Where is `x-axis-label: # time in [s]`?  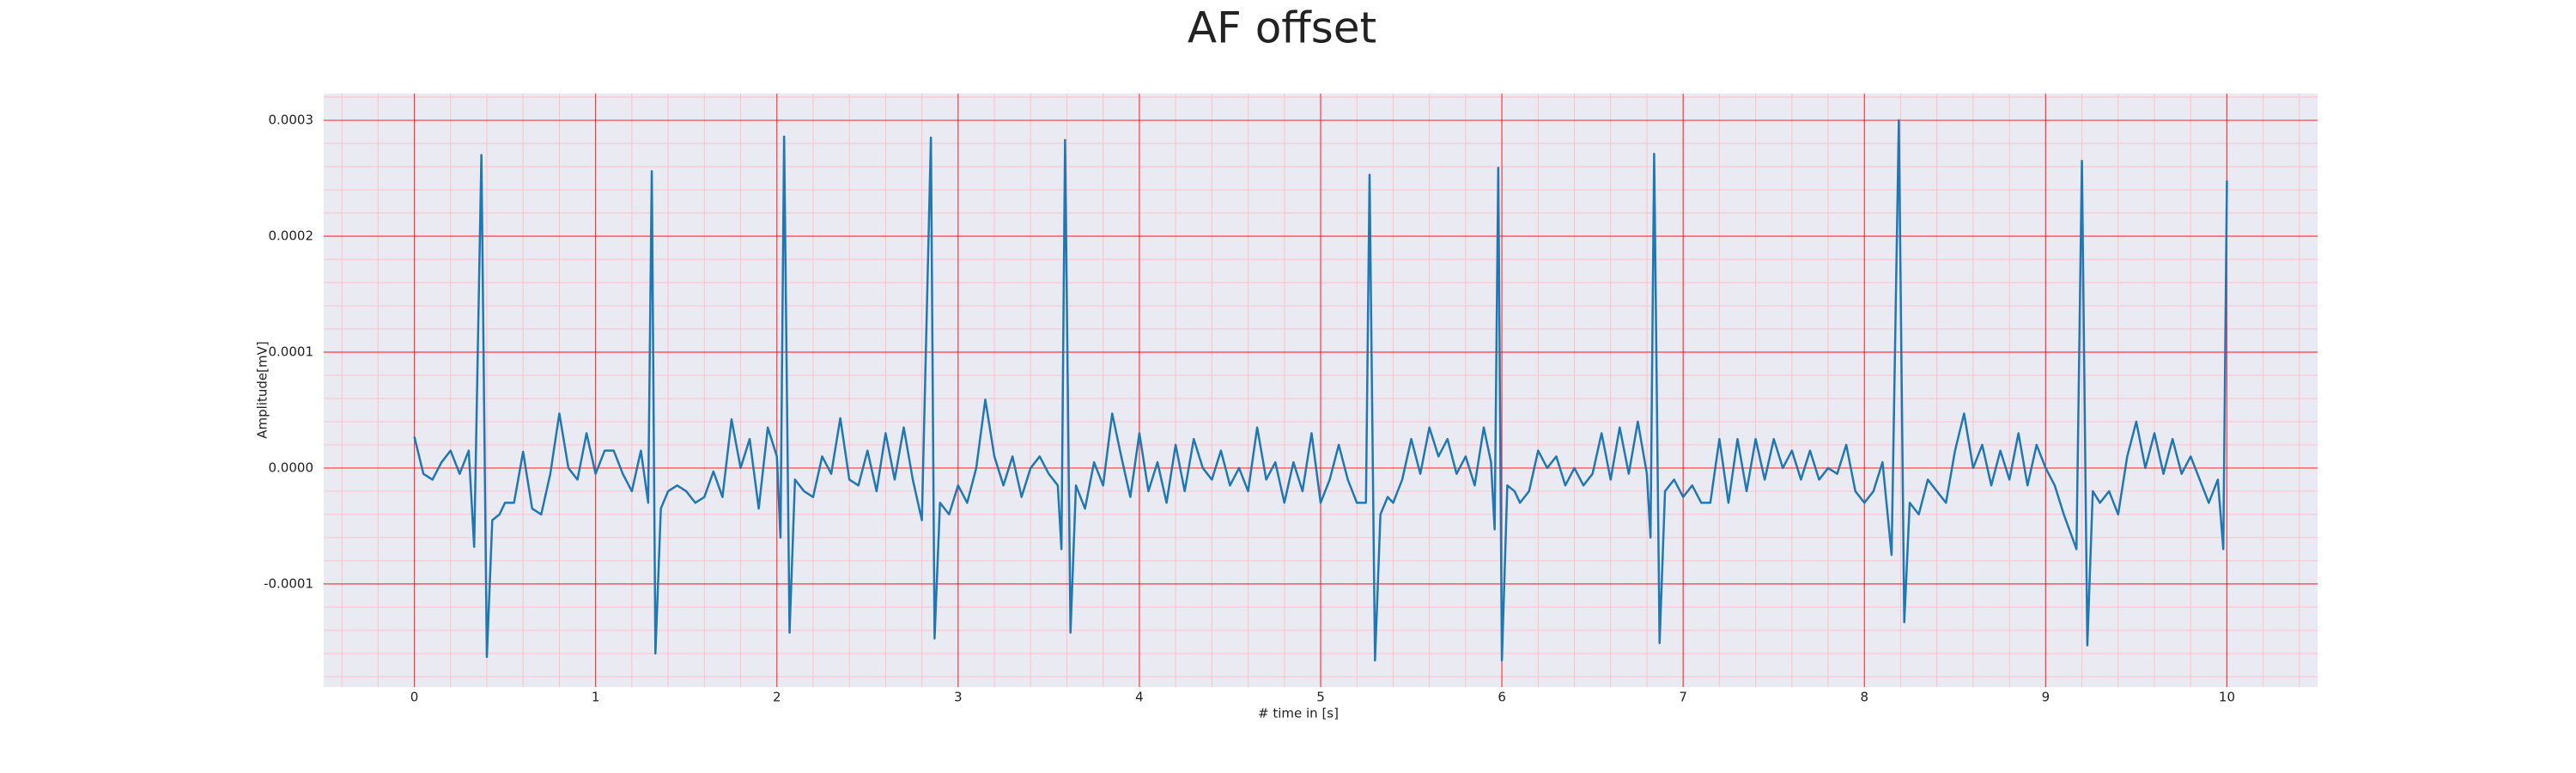
x-axis-label: # time in [s] is located at coordinates (1298, 713).